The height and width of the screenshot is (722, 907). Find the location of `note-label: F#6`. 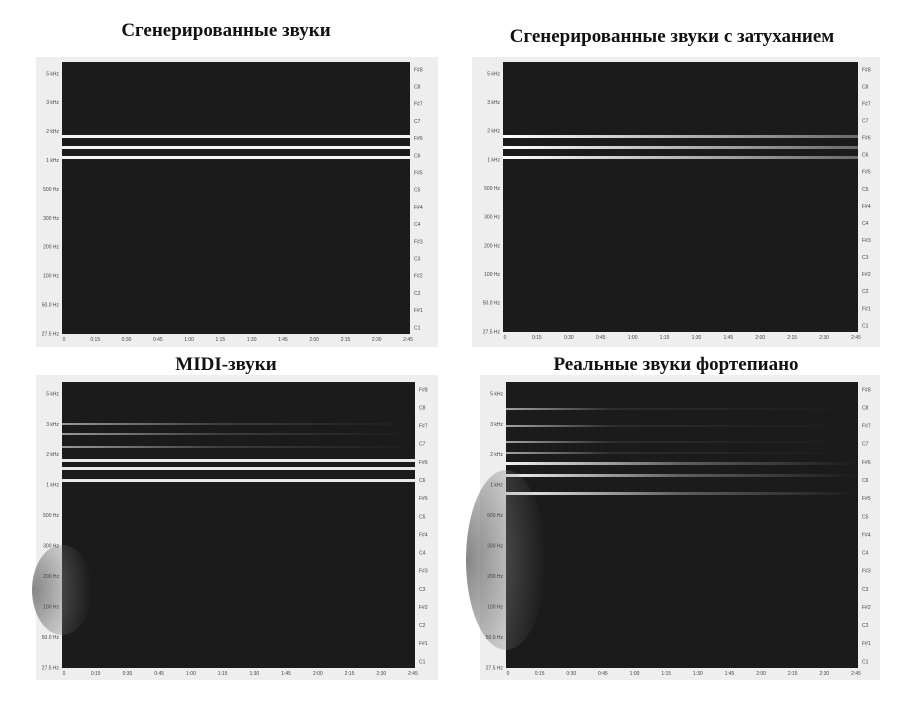

note-label: F#6 is located at coordinates (866, 463).